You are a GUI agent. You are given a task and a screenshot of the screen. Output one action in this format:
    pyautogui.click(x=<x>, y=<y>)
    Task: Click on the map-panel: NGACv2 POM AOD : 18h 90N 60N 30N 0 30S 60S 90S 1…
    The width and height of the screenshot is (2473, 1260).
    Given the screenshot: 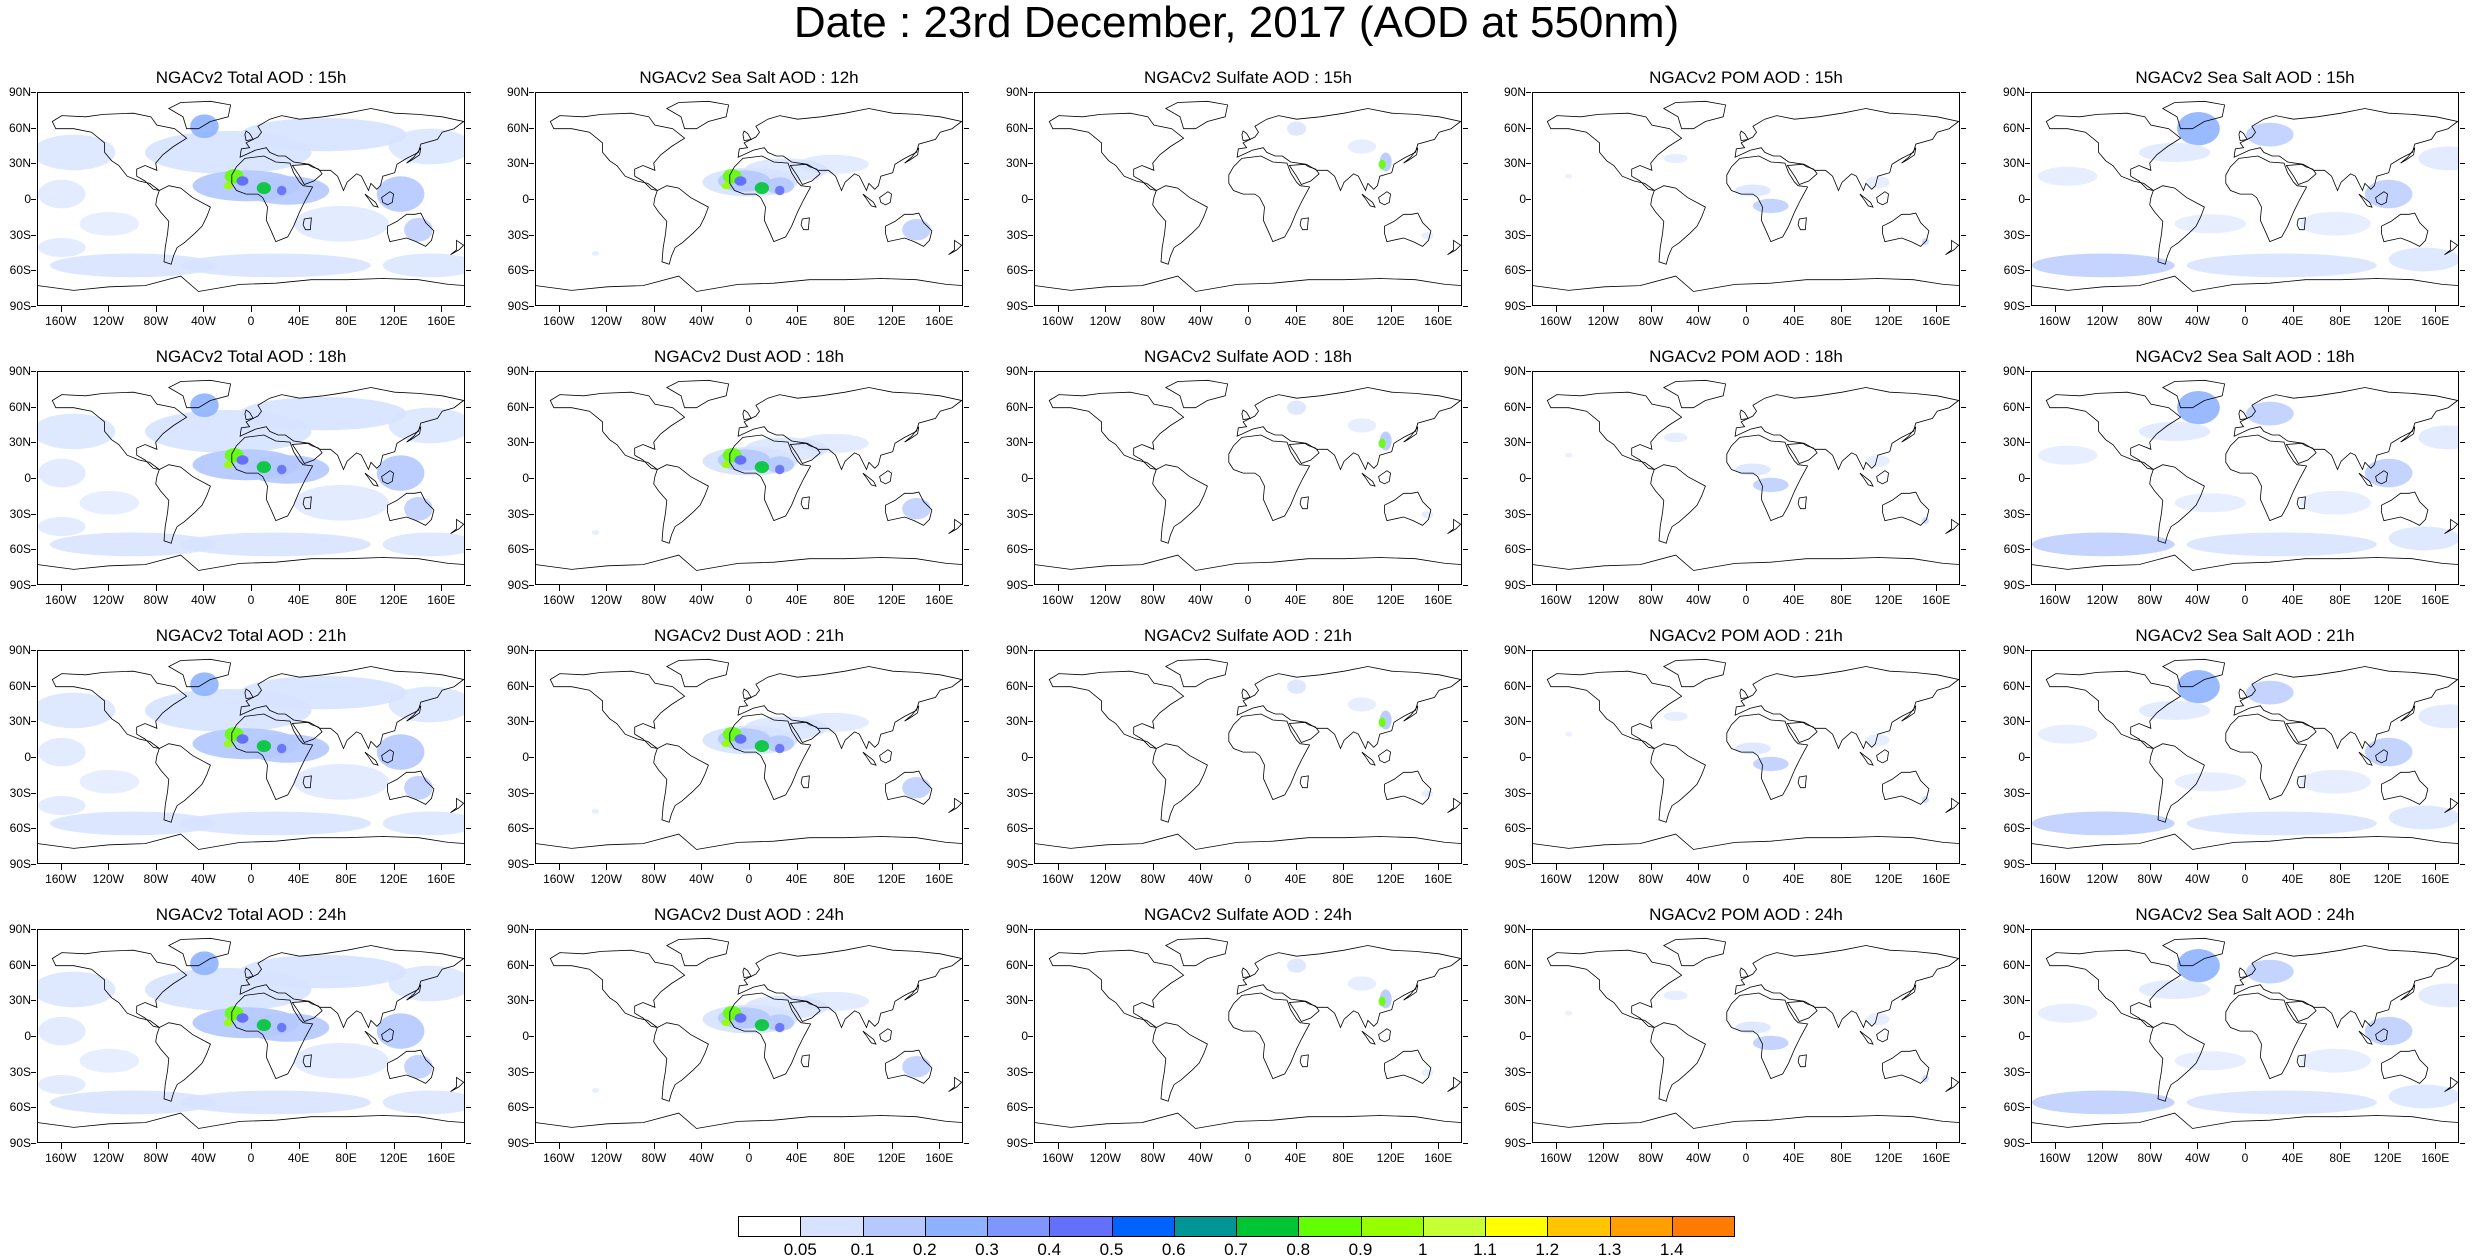 What is the action you would take?
    pyautogui.click(x=1735, y=477)
    